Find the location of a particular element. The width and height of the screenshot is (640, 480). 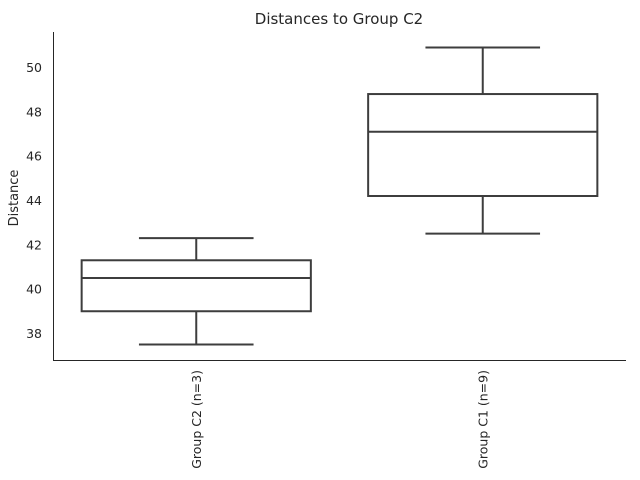

x-tick-label: Group C2 (n=3) is located at coordinates (196, 419).